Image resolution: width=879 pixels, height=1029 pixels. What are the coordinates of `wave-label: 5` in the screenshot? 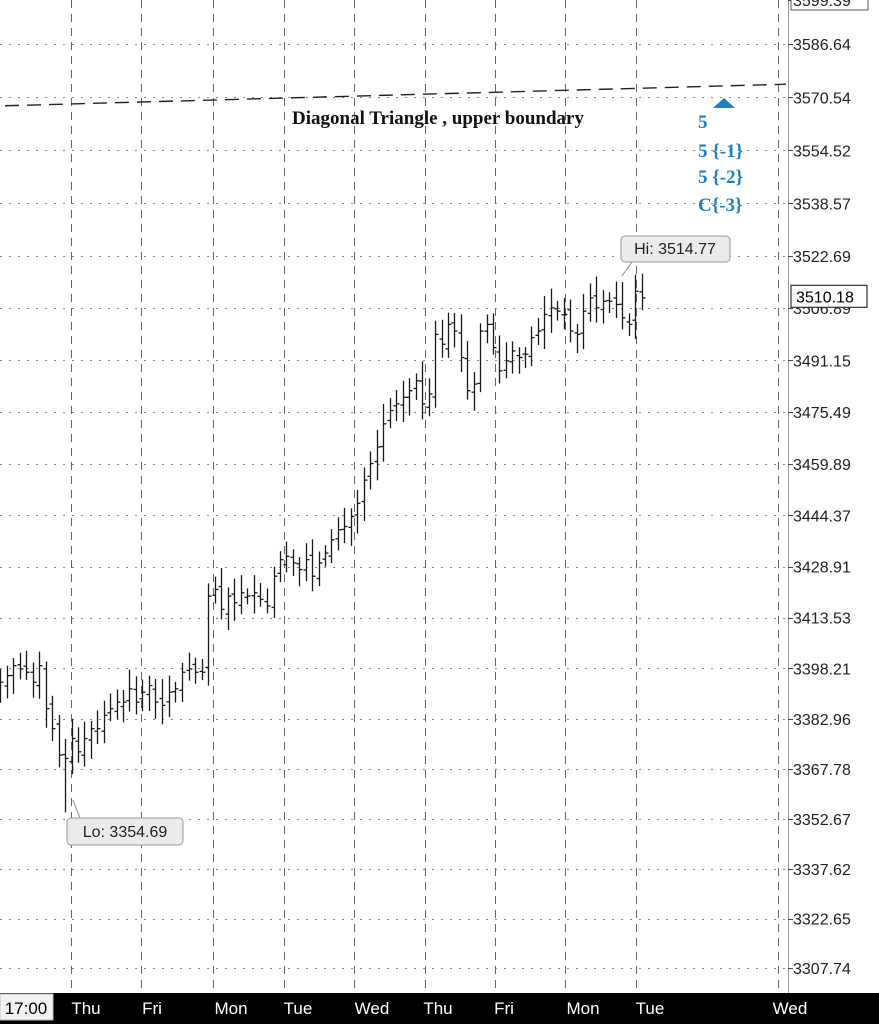 It's located at (703, 122).